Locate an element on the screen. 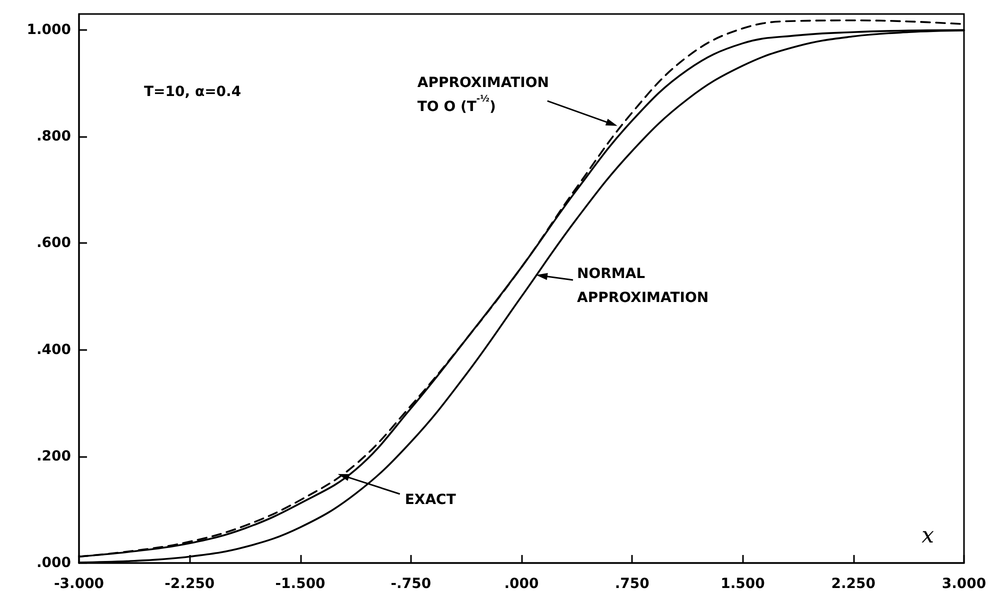 This screenshot has height=602, width=990. y-tick-label: .400 is located at coordinates (54, 350).